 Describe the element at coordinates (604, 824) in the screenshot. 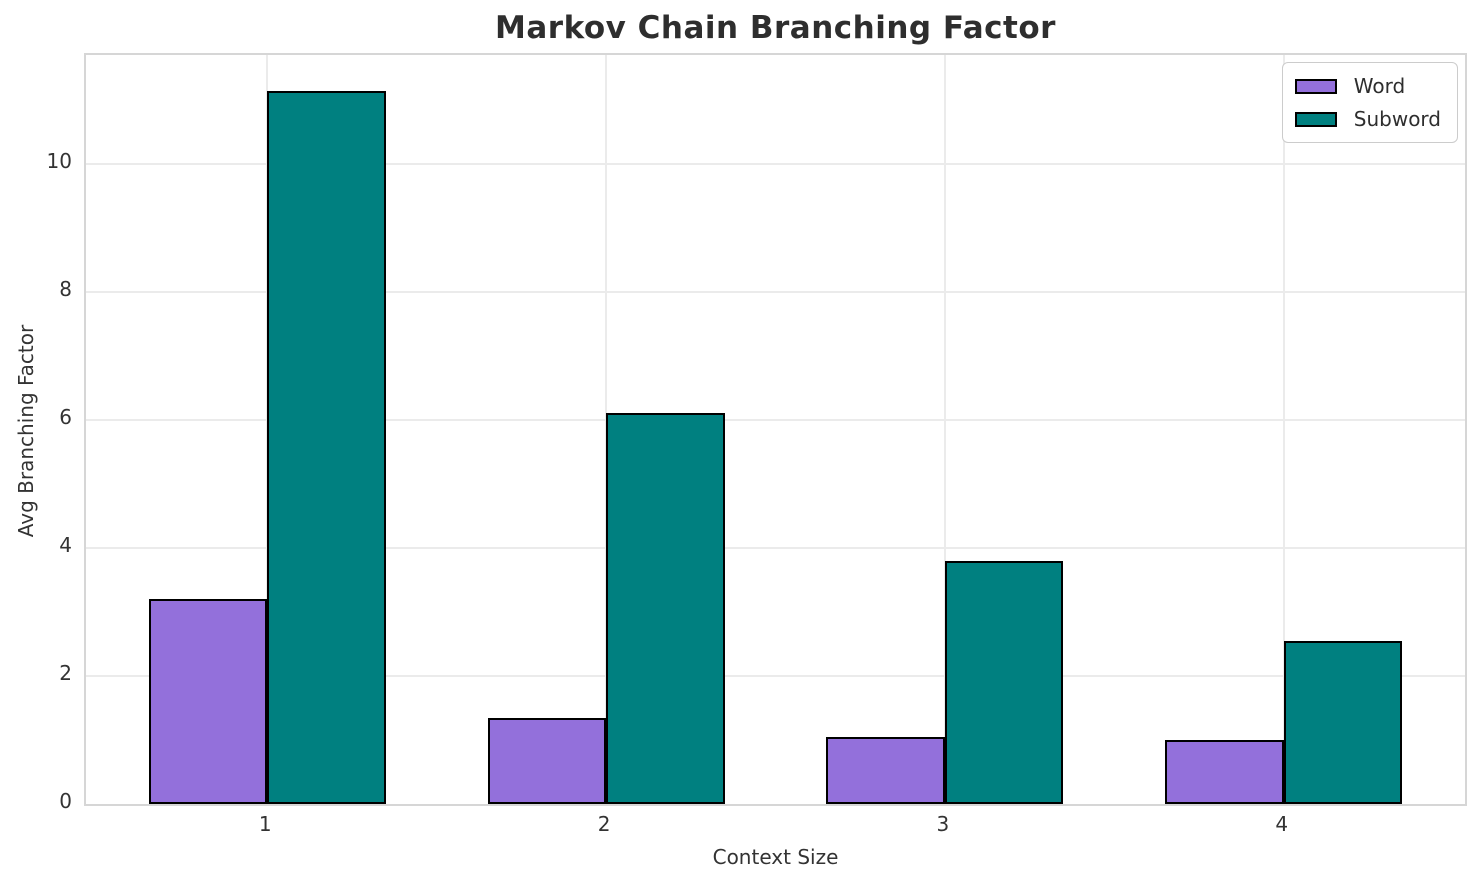

I see `x-tick-label: 2` at that location.